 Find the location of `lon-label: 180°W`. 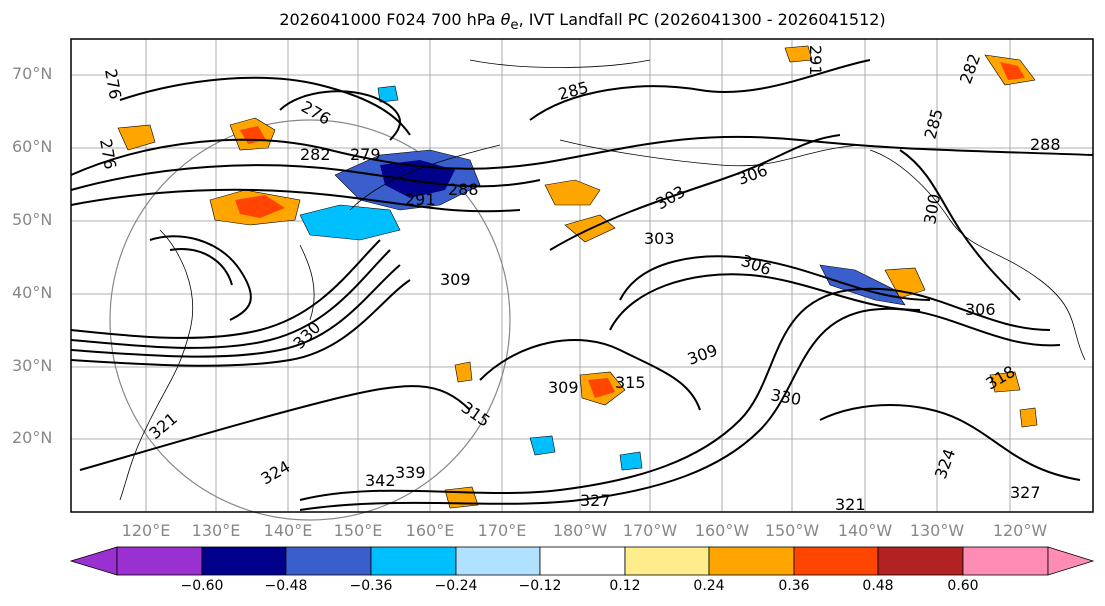

lon-label: 180°W is located at coordinates (580, 530).